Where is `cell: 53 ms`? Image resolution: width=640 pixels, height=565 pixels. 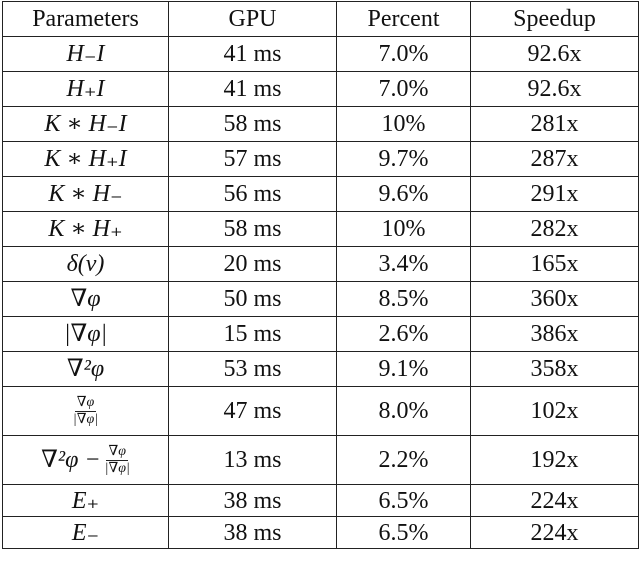 cell: 53 ms is located at coordinates (252, 369).